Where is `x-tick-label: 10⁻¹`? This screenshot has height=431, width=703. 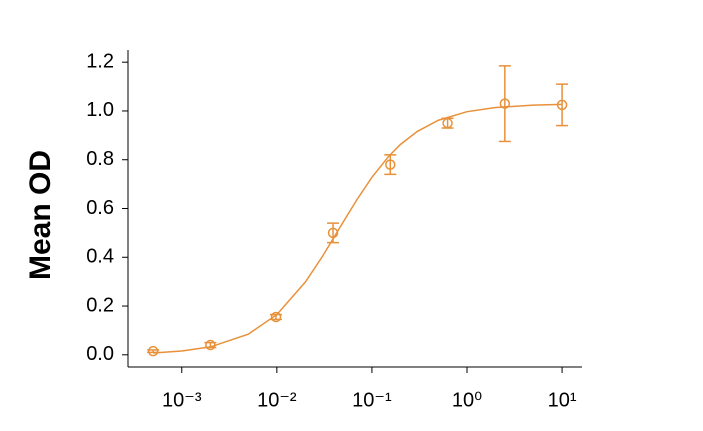 x-tick-label: 10⁻¹ is located at coordinates (372, 400).